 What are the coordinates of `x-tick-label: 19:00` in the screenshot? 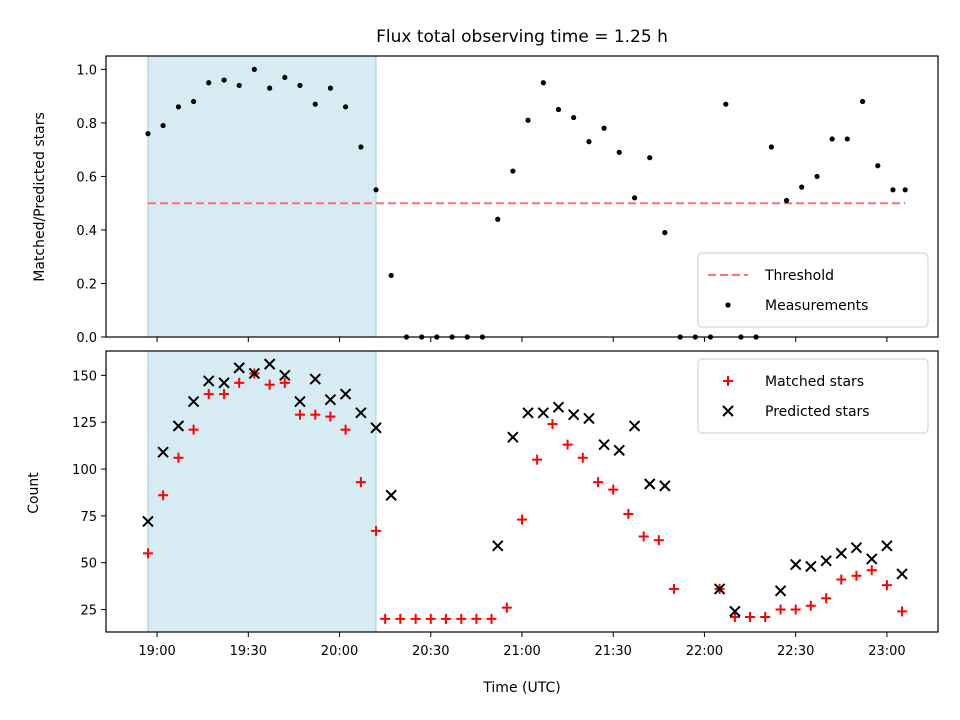 It's located at (156, 651).